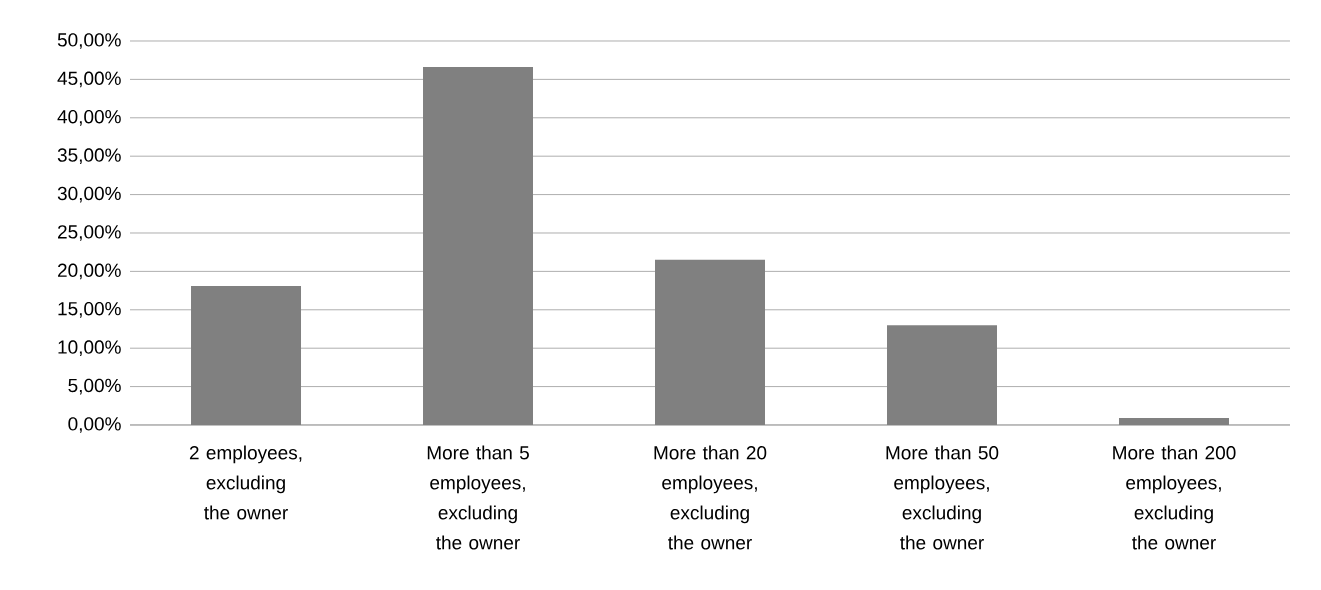 The height and width of the screenshot is (590, 1321). Describe the element at coordinates (89, 271) in the screenshot. I see `y-tick-label: 20,00%` at that location.